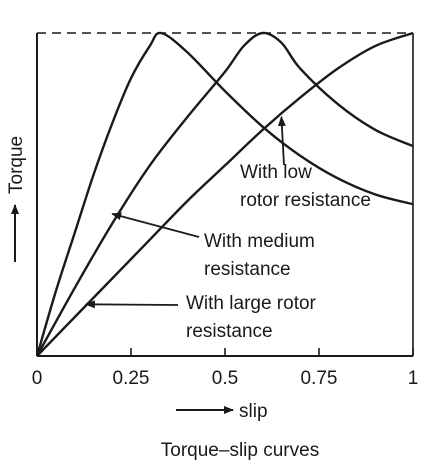 The height and width of the screenshot is (466, 431). Describe the element at coordinates (240, 450) in the screenshot. I see `chart-caption: Torque–slip curves` at that location.